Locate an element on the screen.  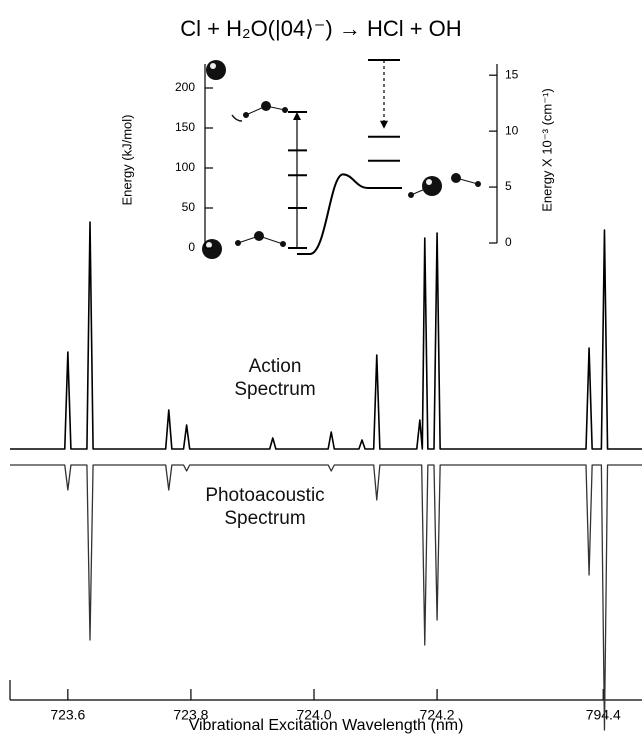
x-tick-label: 794.4 is located at coordinates (603, 715).